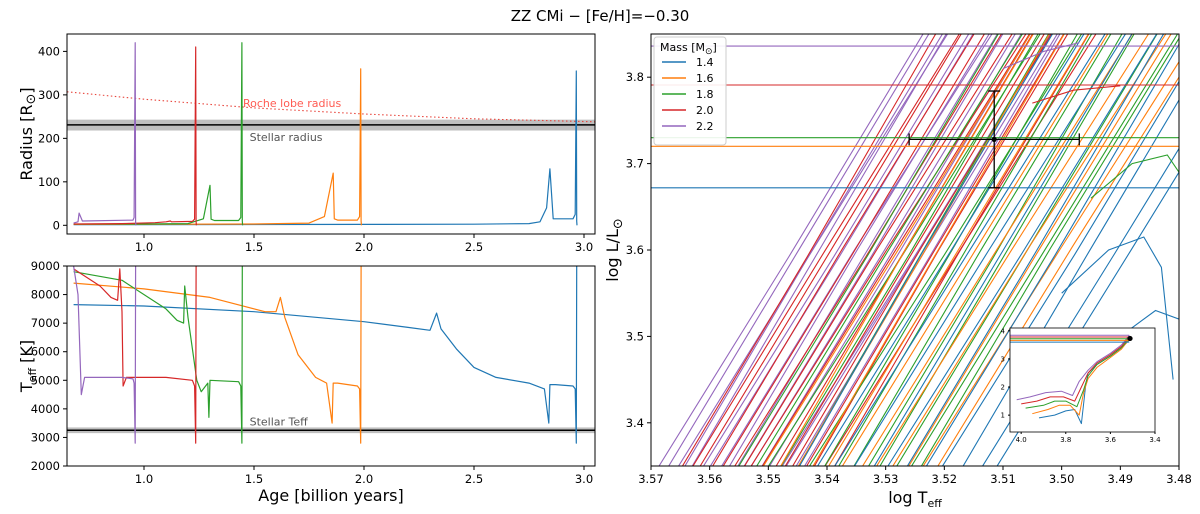 Image resolution: width=1200 pixels, height=514 pixels. I want to click on hr-y-axis-label: log L/L⊙, so click(614, 250).